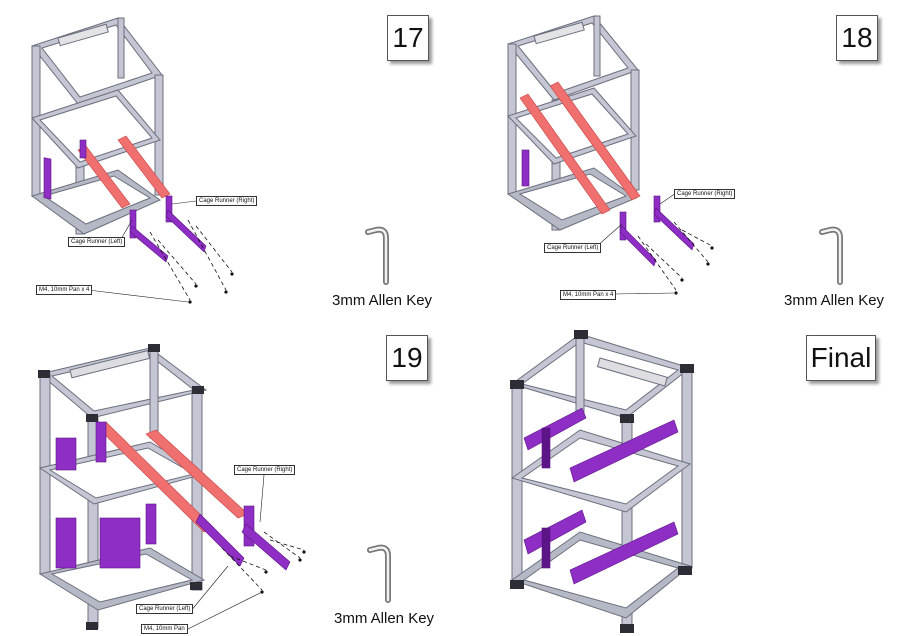 This screenshot has width=900, height=636. What do you see at coordinates (857, 38) in the screenshot?
I see `step-number: 18` at bounding box center [857, 38].